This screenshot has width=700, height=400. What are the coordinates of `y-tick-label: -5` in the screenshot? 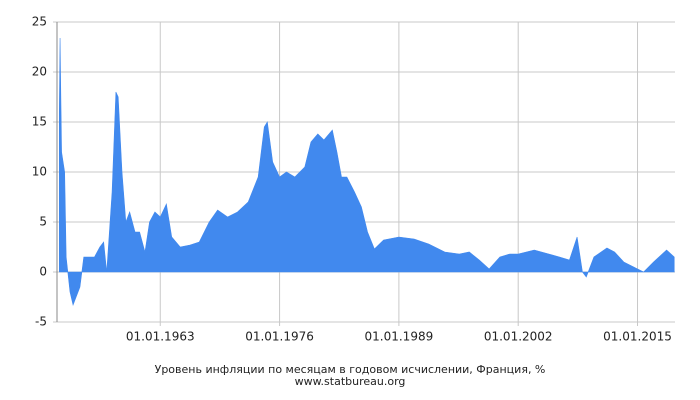 It's located at (41, 322).